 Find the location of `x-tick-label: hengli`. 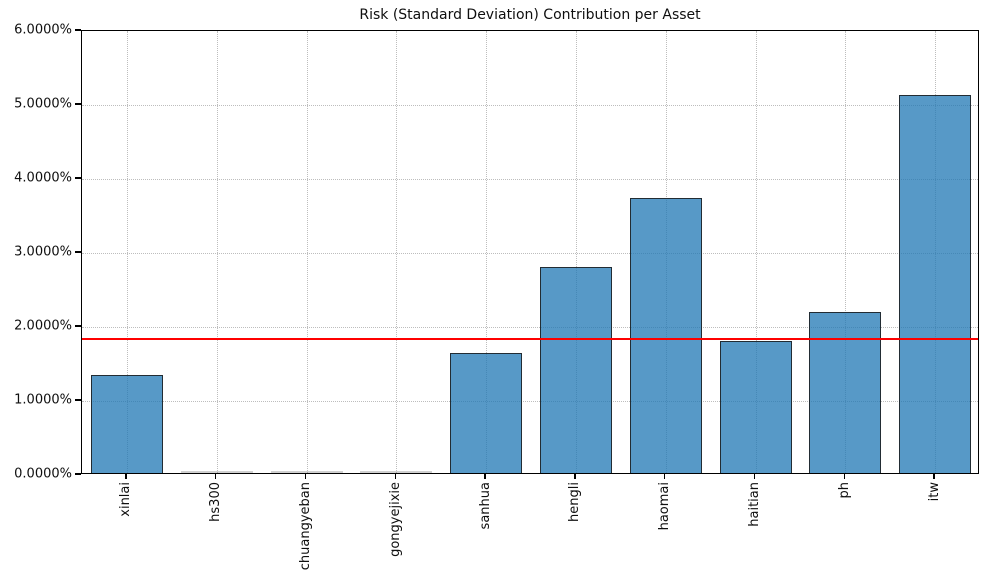

x-tick-label: hengli is located at coordinates (575, 534).